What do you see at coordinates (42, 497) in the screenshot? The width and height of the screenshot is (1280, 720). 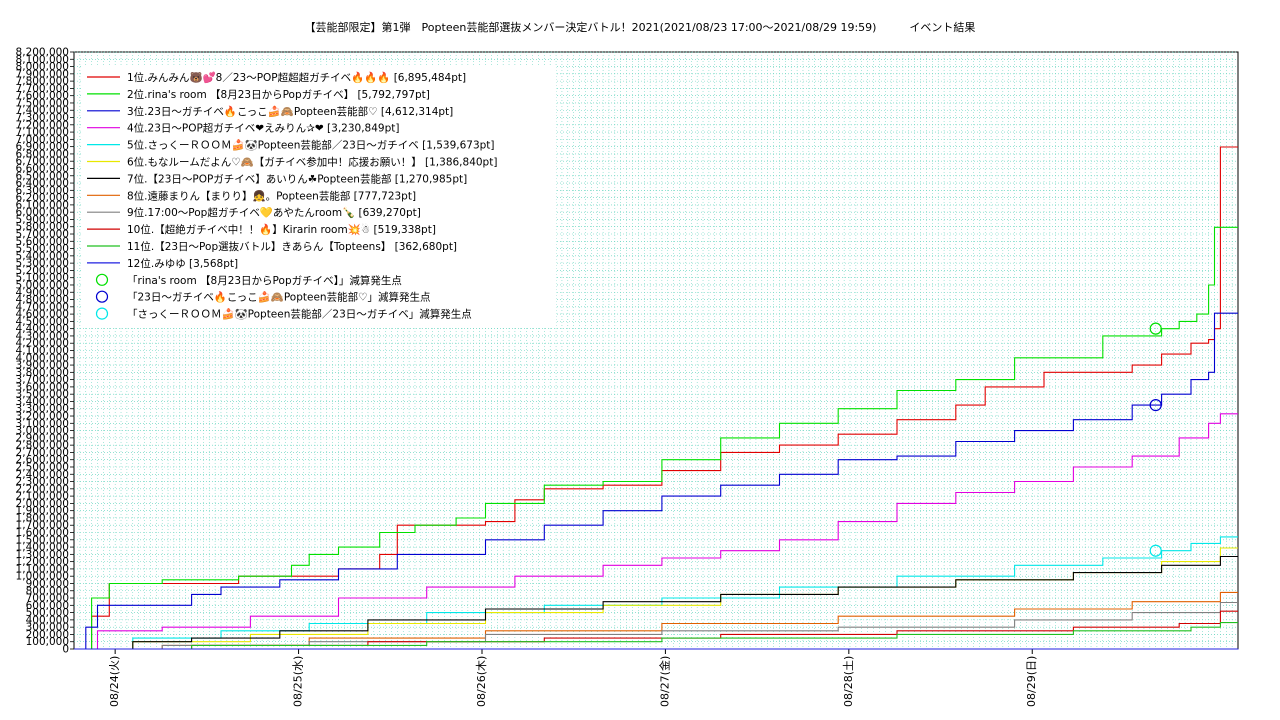 I see `y-tick-label: 2,100,000` at bounding box center [42, 497].